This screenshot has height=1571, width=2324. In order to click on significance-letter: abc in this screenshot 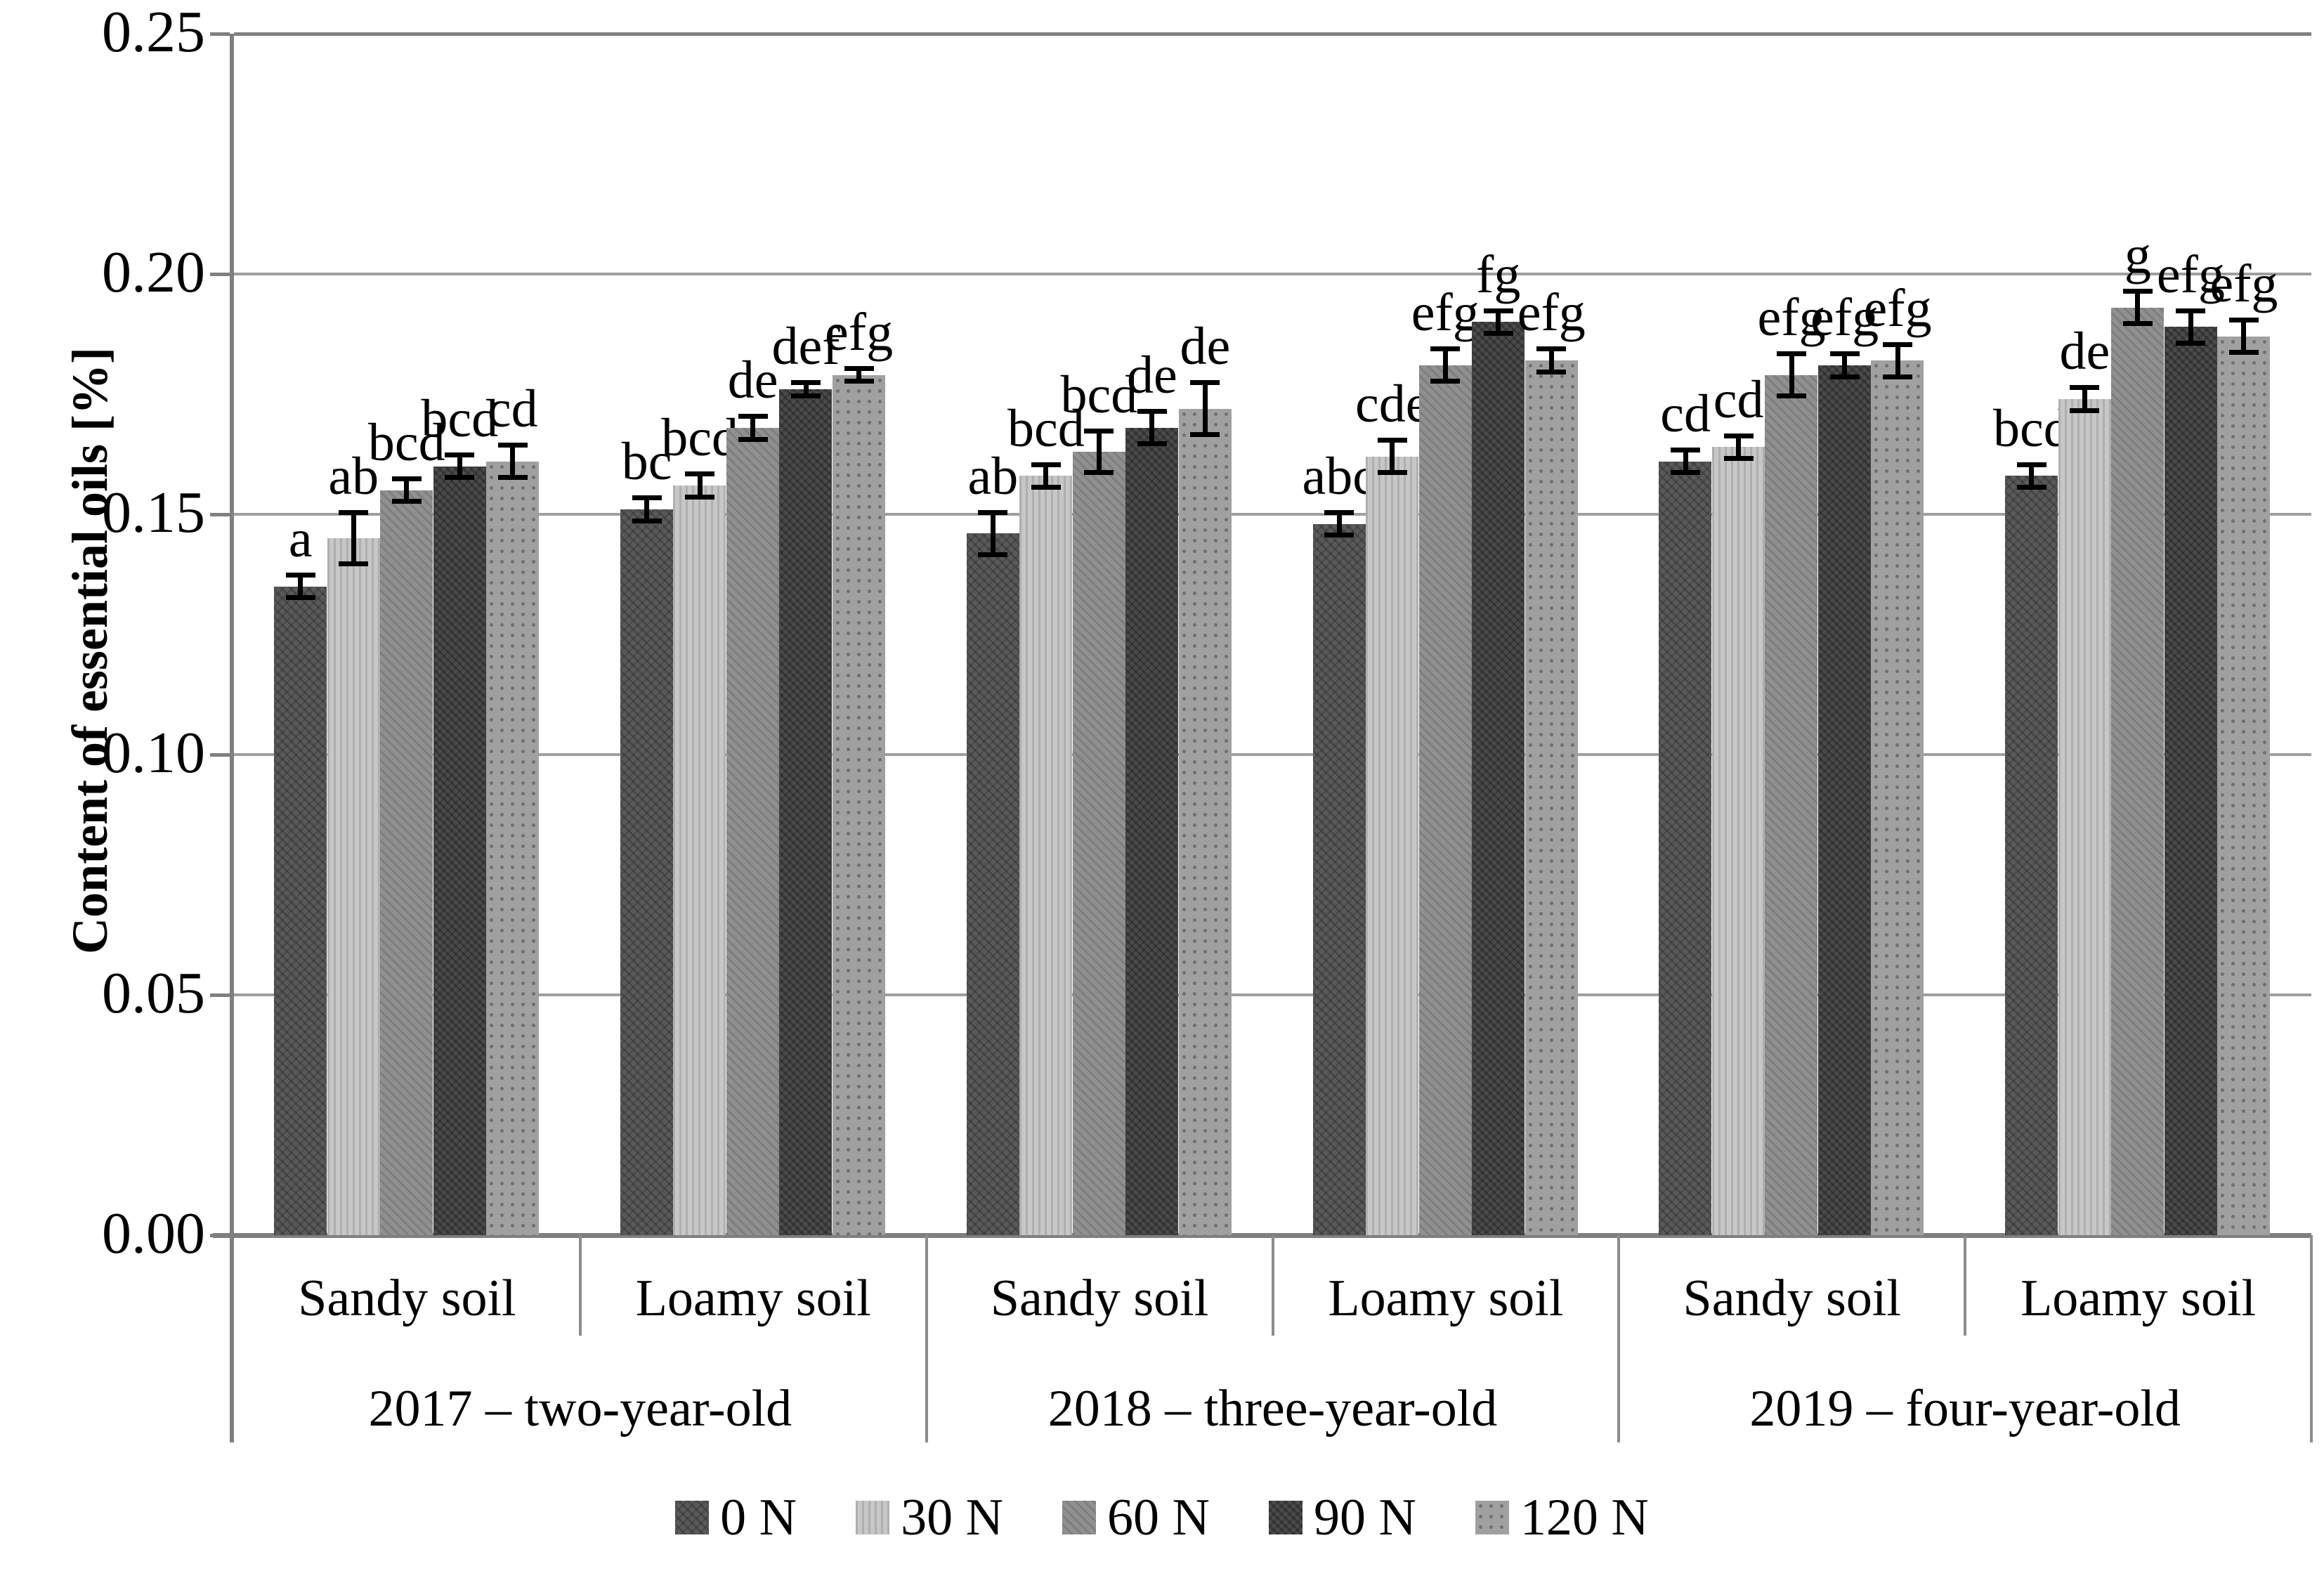, I will do `click(1339, 476)`.